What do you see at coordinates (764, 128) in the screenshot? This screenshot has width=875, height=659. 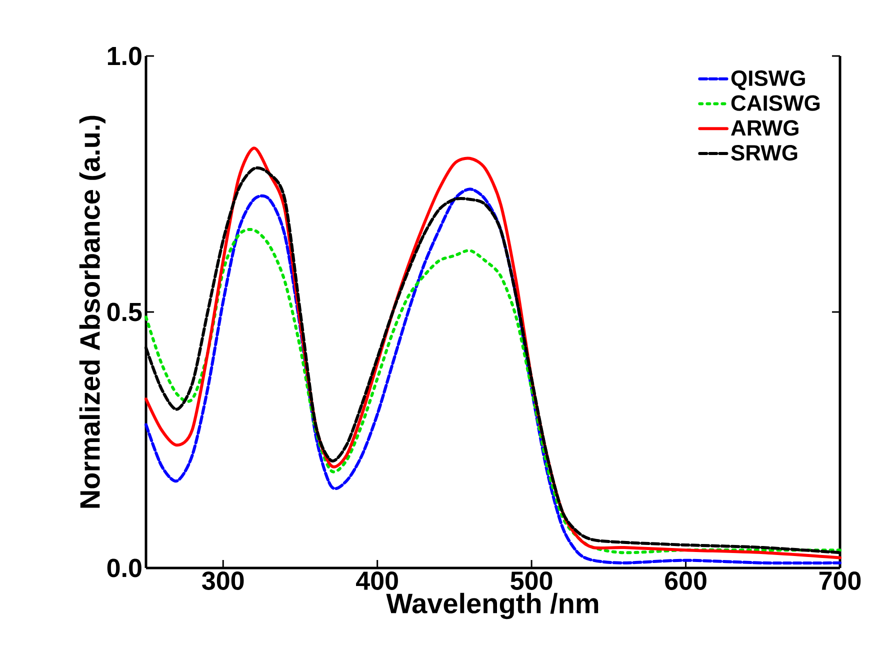 I see `legend-label: ARWG` at bounding box center [764, 128].